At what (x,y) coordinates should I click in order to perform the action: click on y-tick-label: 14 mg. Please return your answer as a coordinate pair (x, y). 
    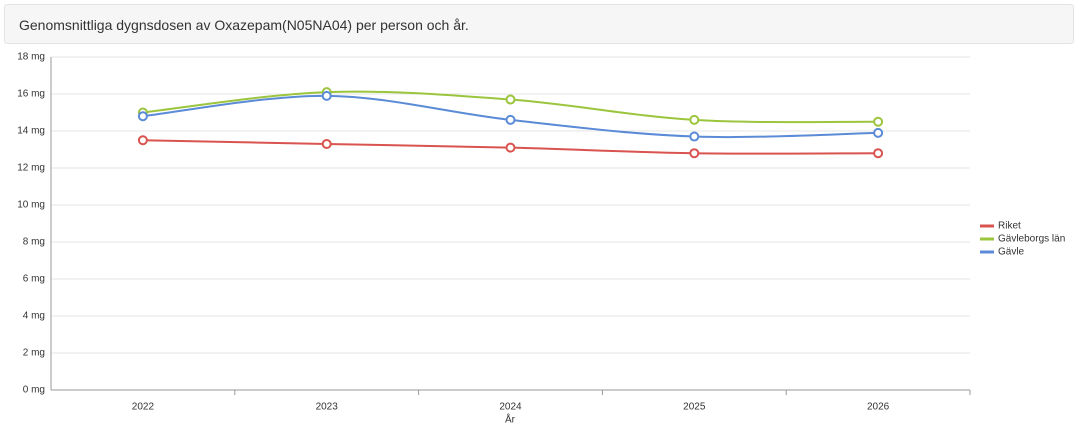
    Looking at the image, I should click on (31, 131).